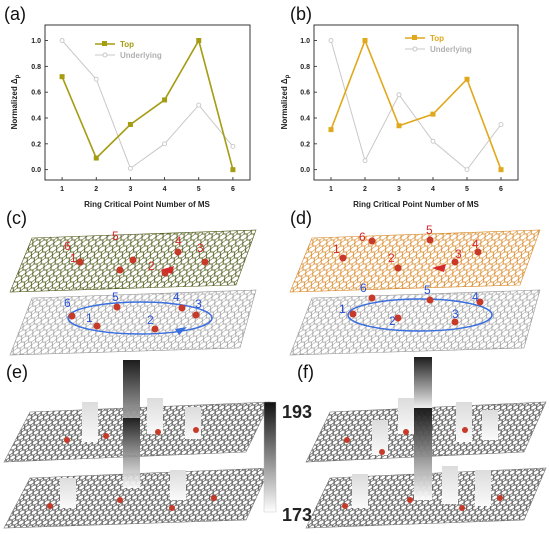 The height and width of the screenshot is (534, 550). Describe the element at coordinates (36, 144) in the screenshot. I see `y-tick-label: 0.2` at that location.